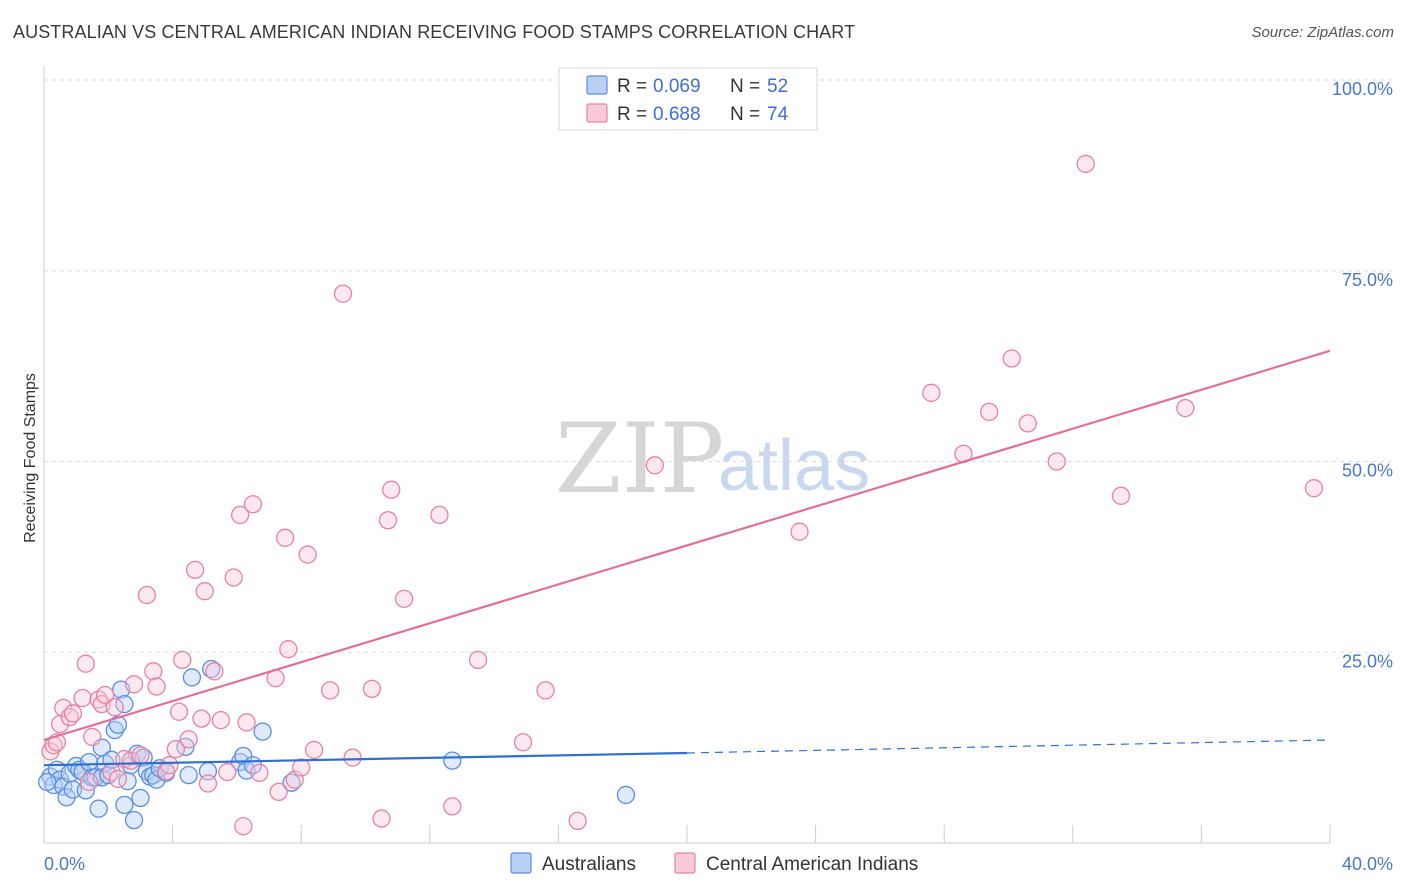 The width and height of the screenshot is (1406, 892). What do you see at coordinates (812, 864) in the screenshot?
I see `bottom-legend-central-american-indians: Central American Indians` at bounding box center [812, 864].